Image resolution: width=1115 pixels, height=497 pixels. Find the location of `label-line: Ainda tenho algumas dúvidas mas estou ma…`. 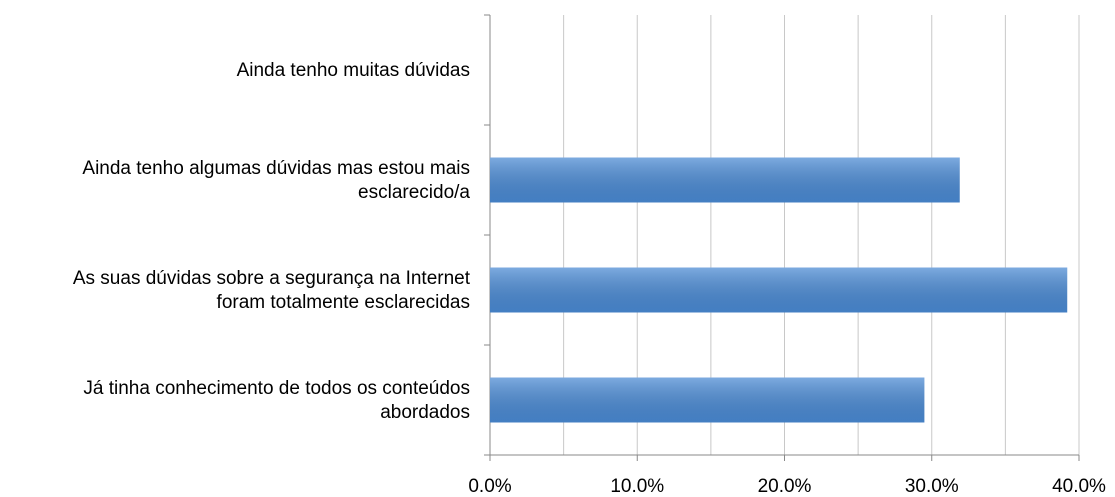

label-line: Ainda tenho algumas dúvidas mas estou ma… is located at coordinates (276, 168).